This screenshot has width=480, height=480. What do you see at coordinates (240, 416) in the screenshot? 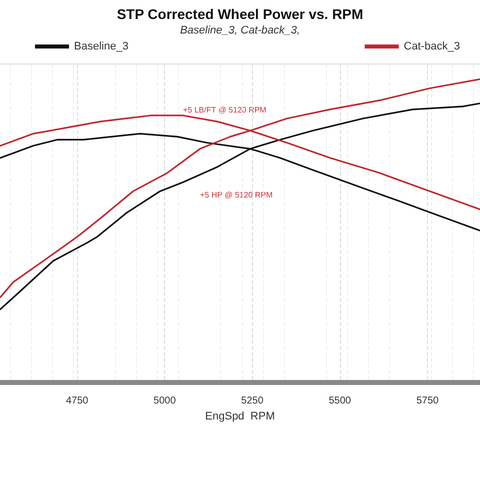
I see `x-axis-title: EngSpd RPM` at bounding box center [240, 416].